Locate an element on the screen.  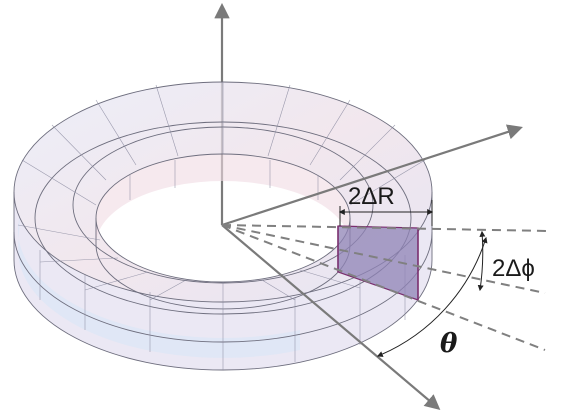
delta-phi-arc is located at coordinates (481, 261).